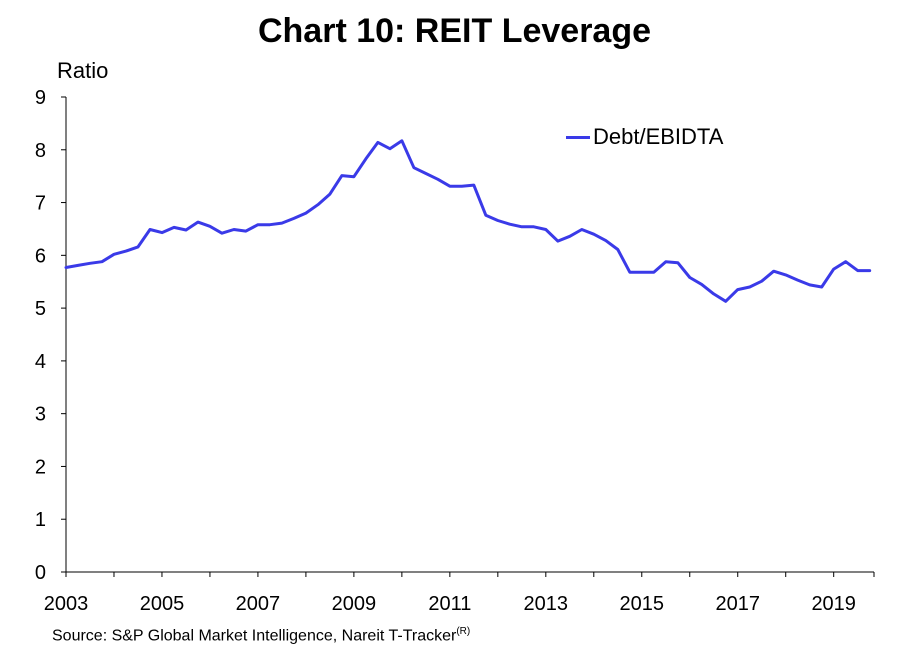 Image resolution: width=909 pixels, height=660 pixels. What do you see at coordinates (66, 604) in the screenshot?
I see `x-tick-label: 2003` at bounding box center [66, 604].